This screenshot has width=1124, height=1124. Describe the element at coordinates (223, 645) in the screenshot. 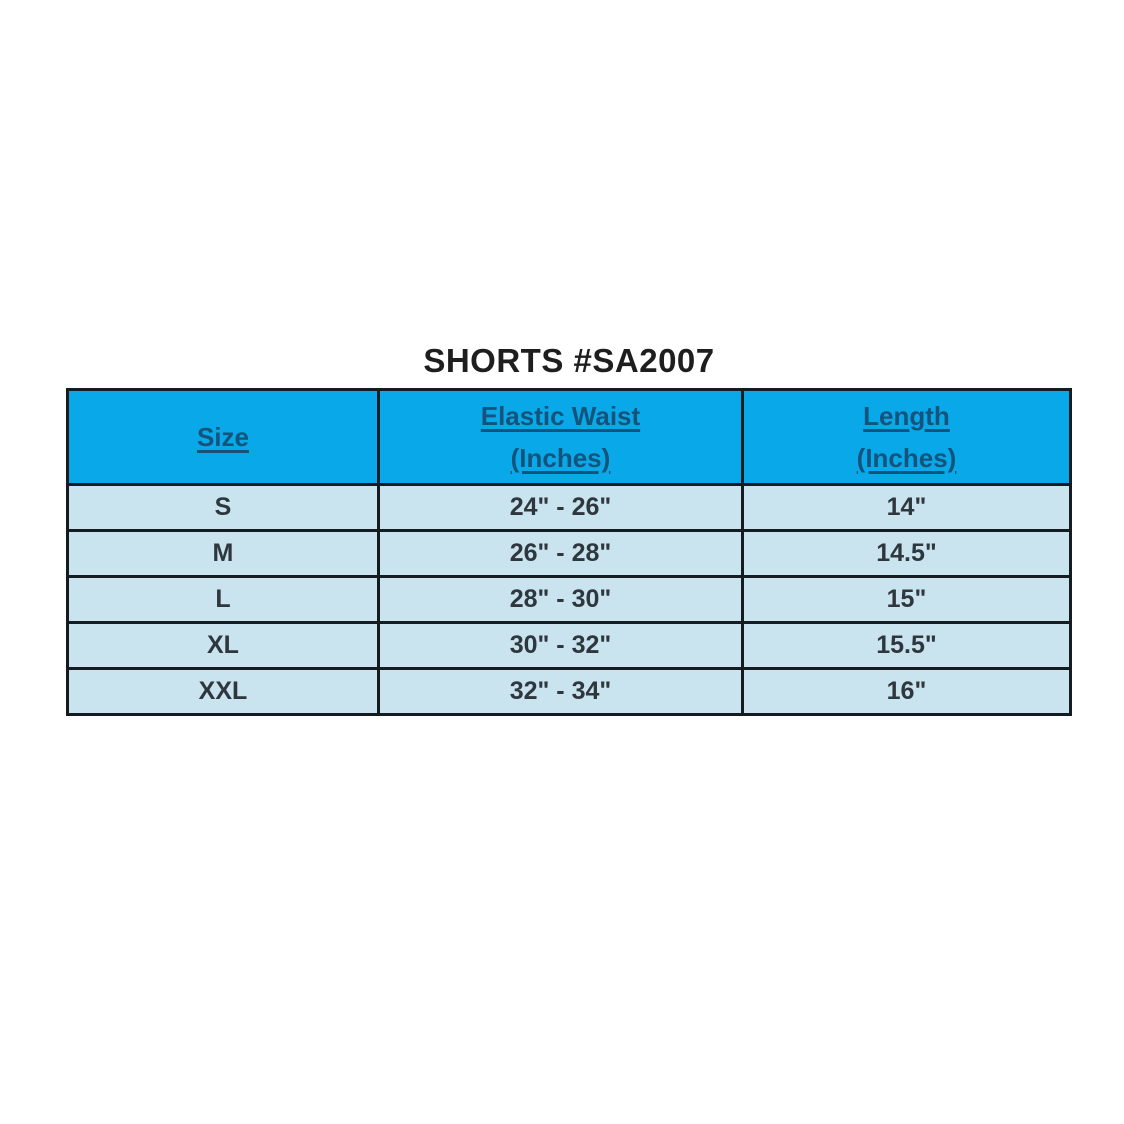

I see `size-cell: XL` at that location.